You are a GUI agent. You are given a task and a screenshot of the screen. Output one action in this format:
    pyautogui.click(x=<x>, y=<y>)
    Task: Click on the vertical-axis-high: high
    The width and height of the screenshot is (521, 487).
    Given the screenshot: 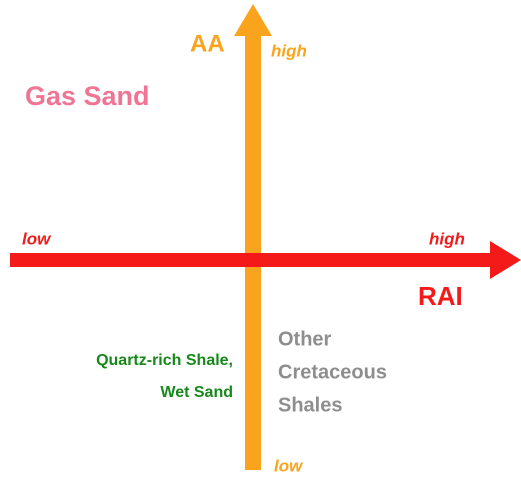 What is the action you would take?
    pyautogui.click(x=289, y=50)
    